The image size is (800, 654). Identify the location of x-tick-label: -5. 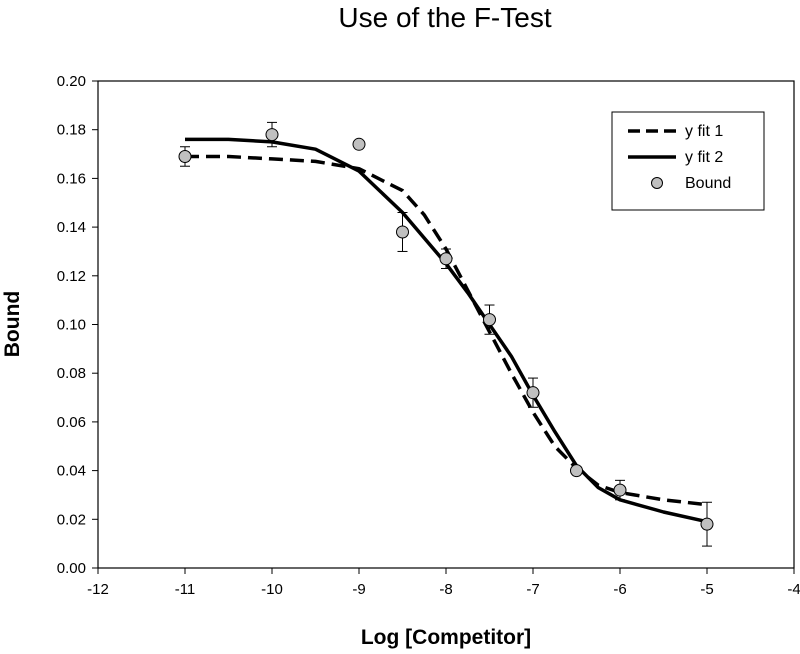
(706, 589).